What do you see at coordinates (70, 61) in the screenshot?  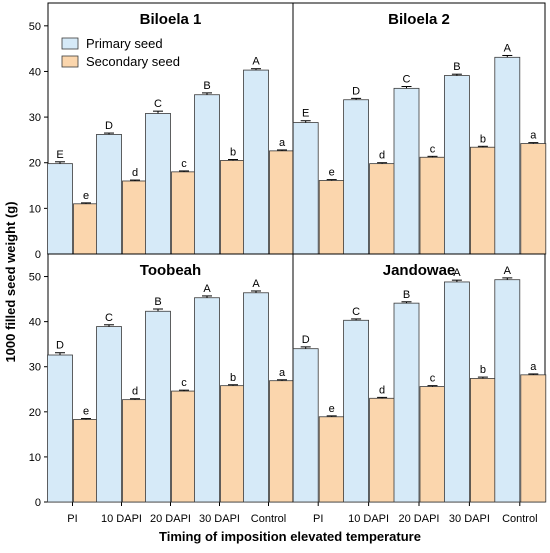 I see `legend-swatch-secondary` at bounding box center [70, 61].